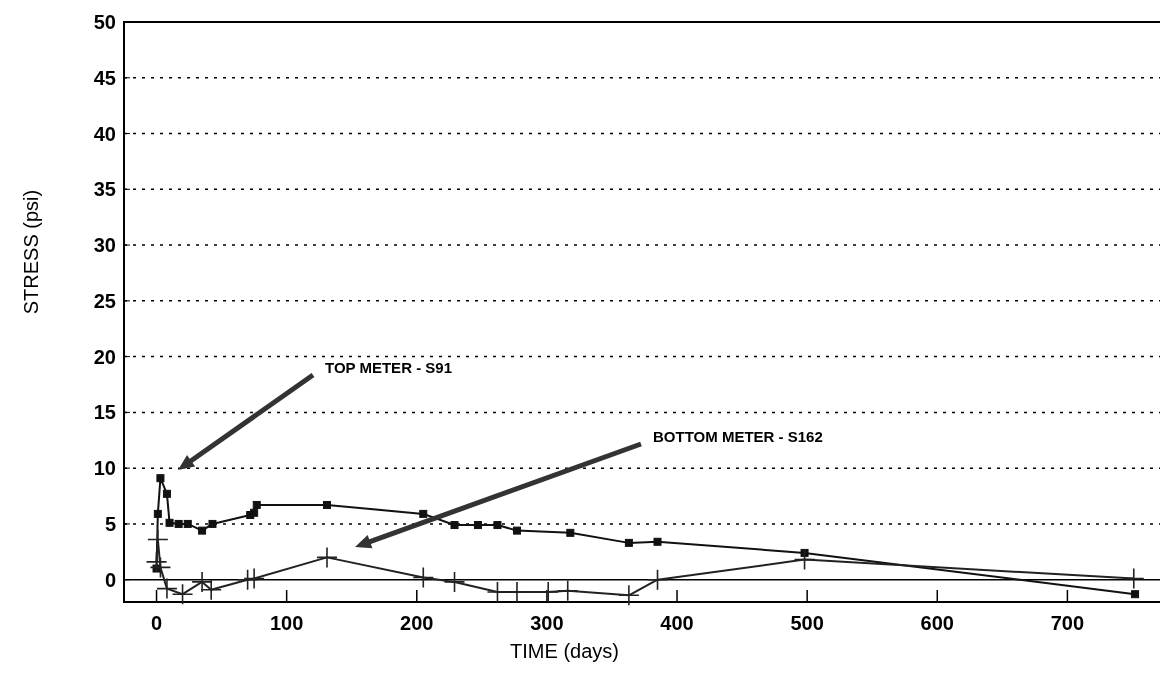 This screenshot has width=1168, height=681. I want to click on y-tick-label: 20, so click(104, 356).